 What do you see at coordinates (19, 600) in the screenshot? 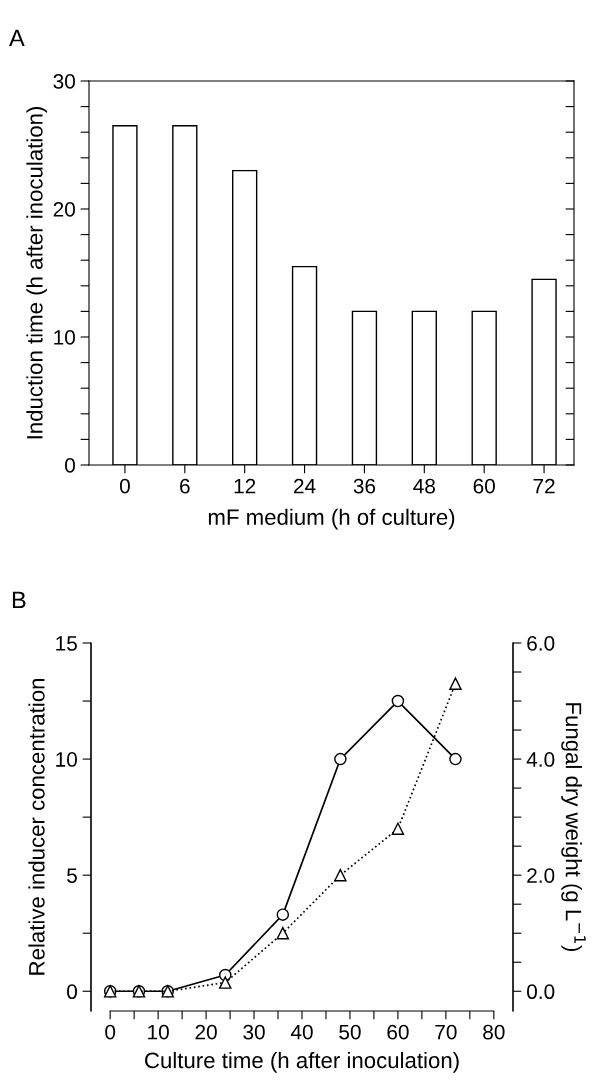
I see `text: B` at bounding box center [19, 600].